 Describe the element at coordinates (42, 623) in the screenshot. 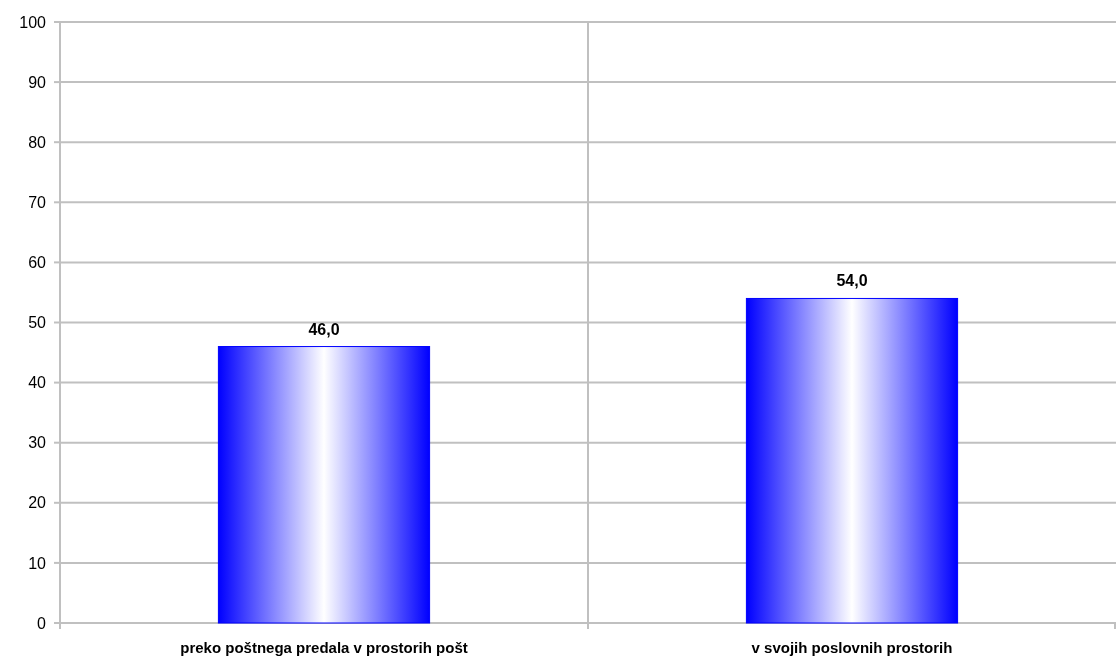

I see `y-tick-label: 0` at that location.